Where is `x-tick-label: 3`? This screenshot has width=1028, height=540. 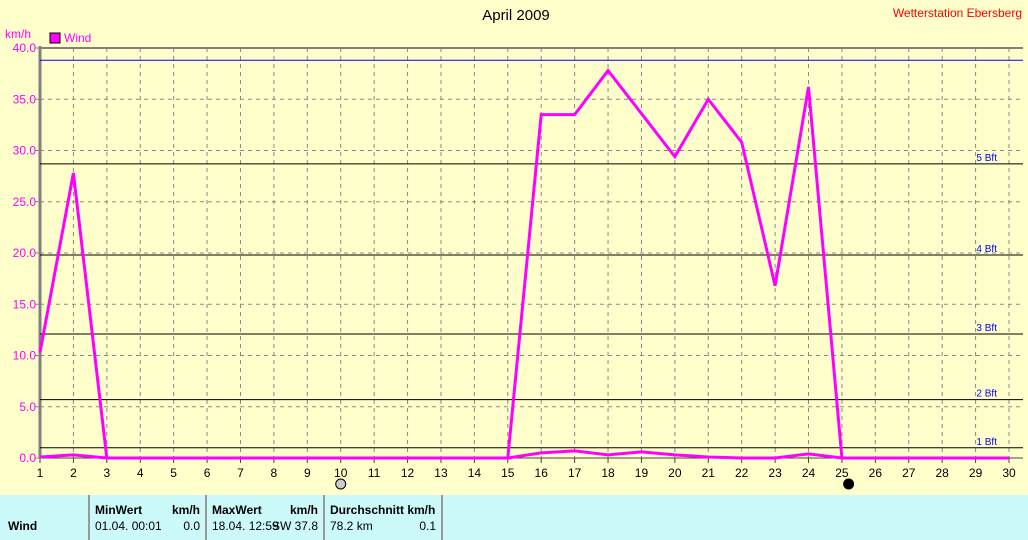 x-tick-label: 3 is located at coordinates (106, 473).